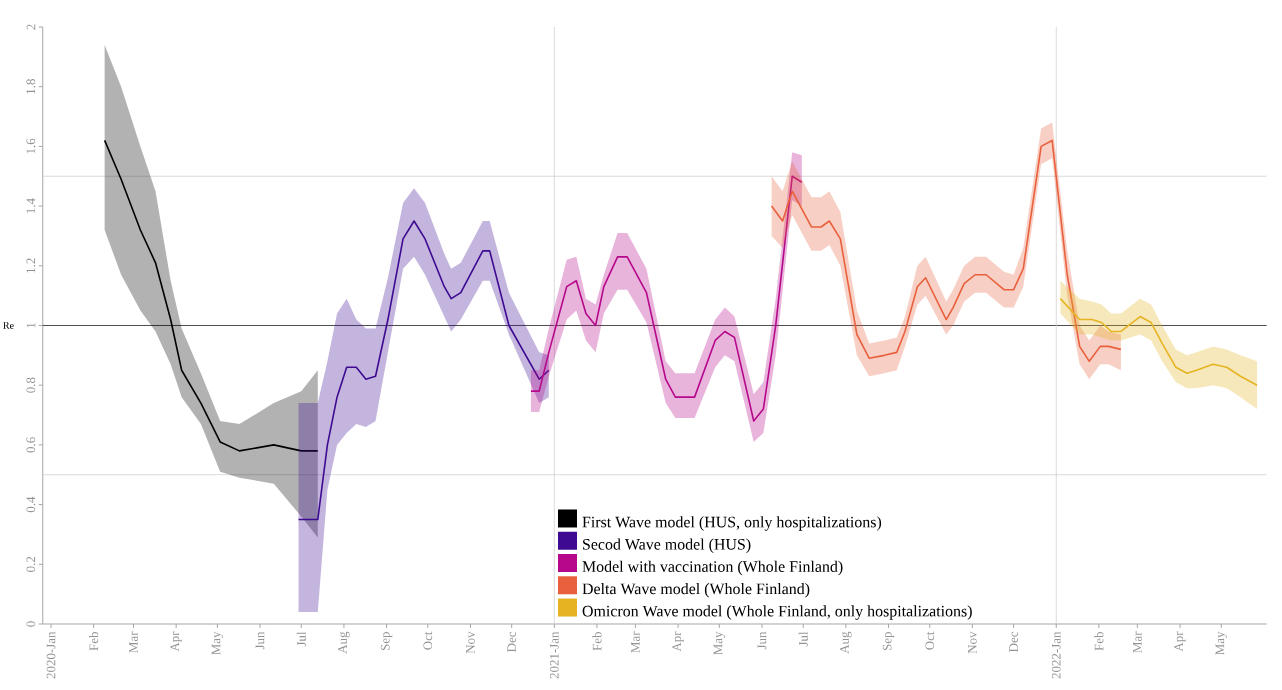 Image resolution: width=1282 pixels, height=690 pixels. Describe the element at coordinates (696, 590) in the screenshot. I see `legend-label: Delta Wave model (Whole Finland)` at that location.